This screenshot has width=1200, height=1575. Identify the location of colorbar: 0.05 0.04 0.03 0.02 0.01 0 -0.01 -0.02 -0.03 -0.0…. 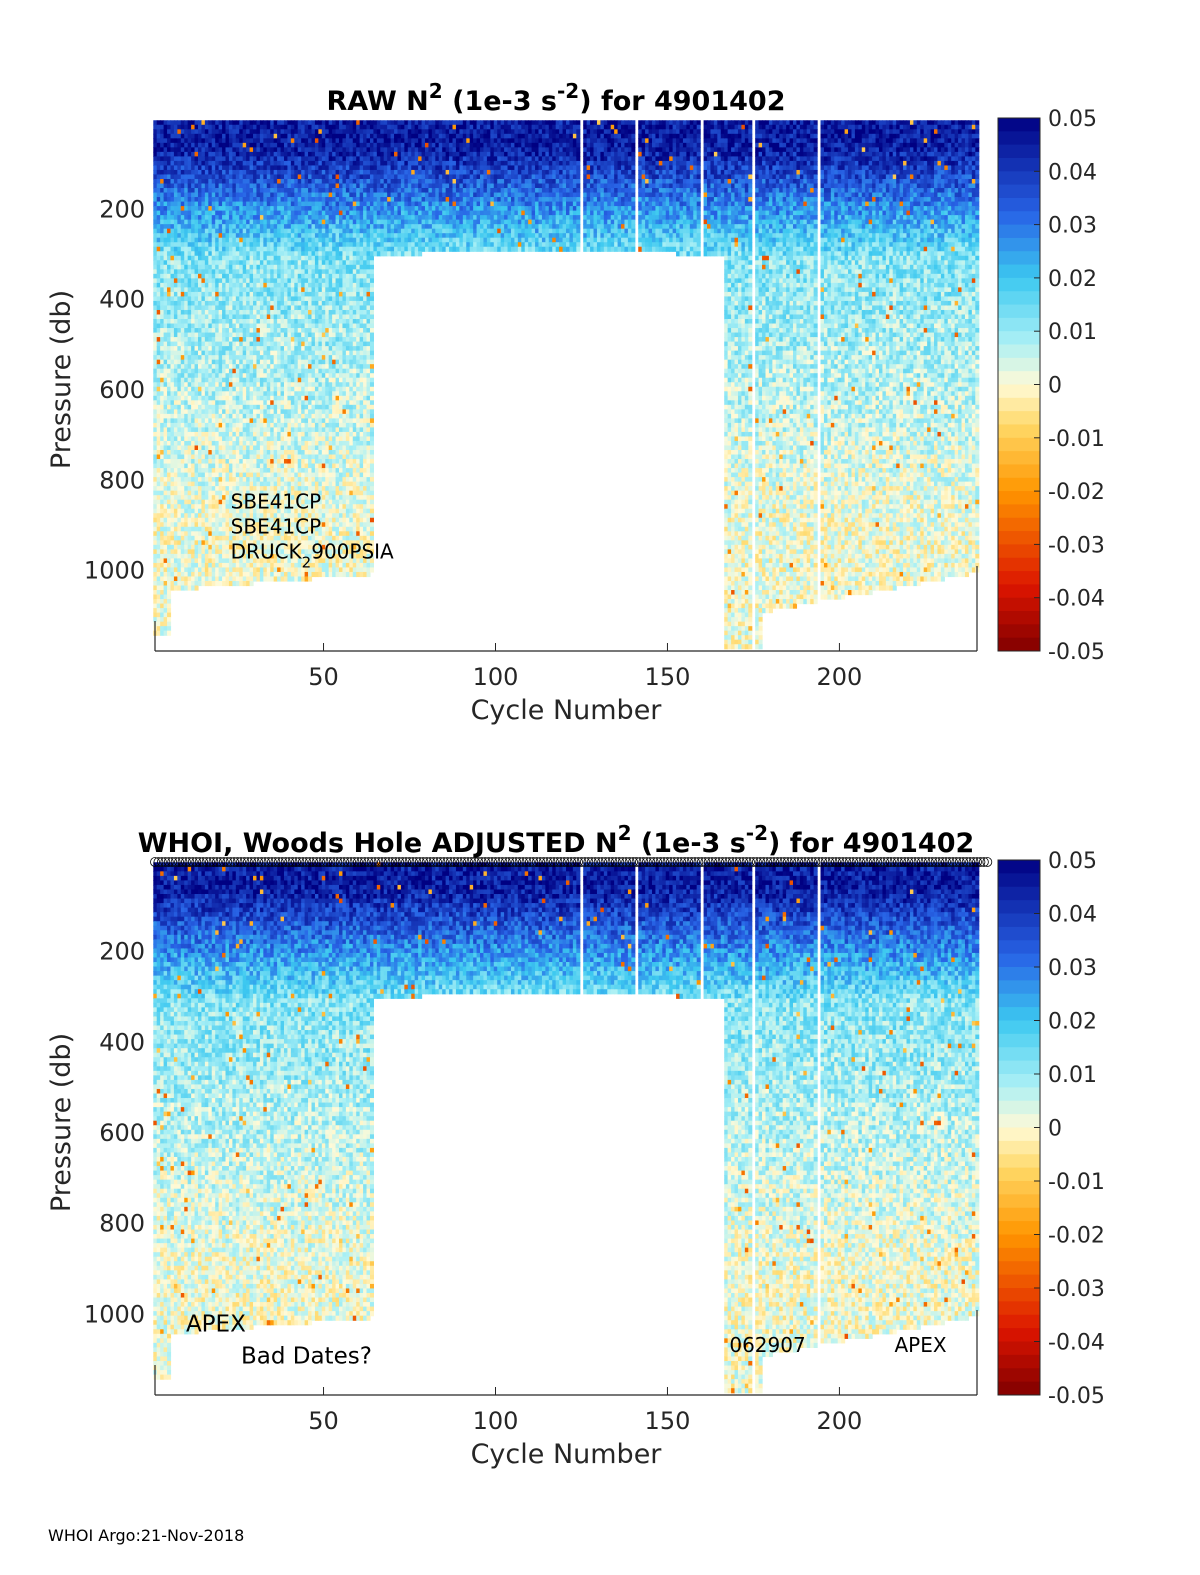
(1051, 386).